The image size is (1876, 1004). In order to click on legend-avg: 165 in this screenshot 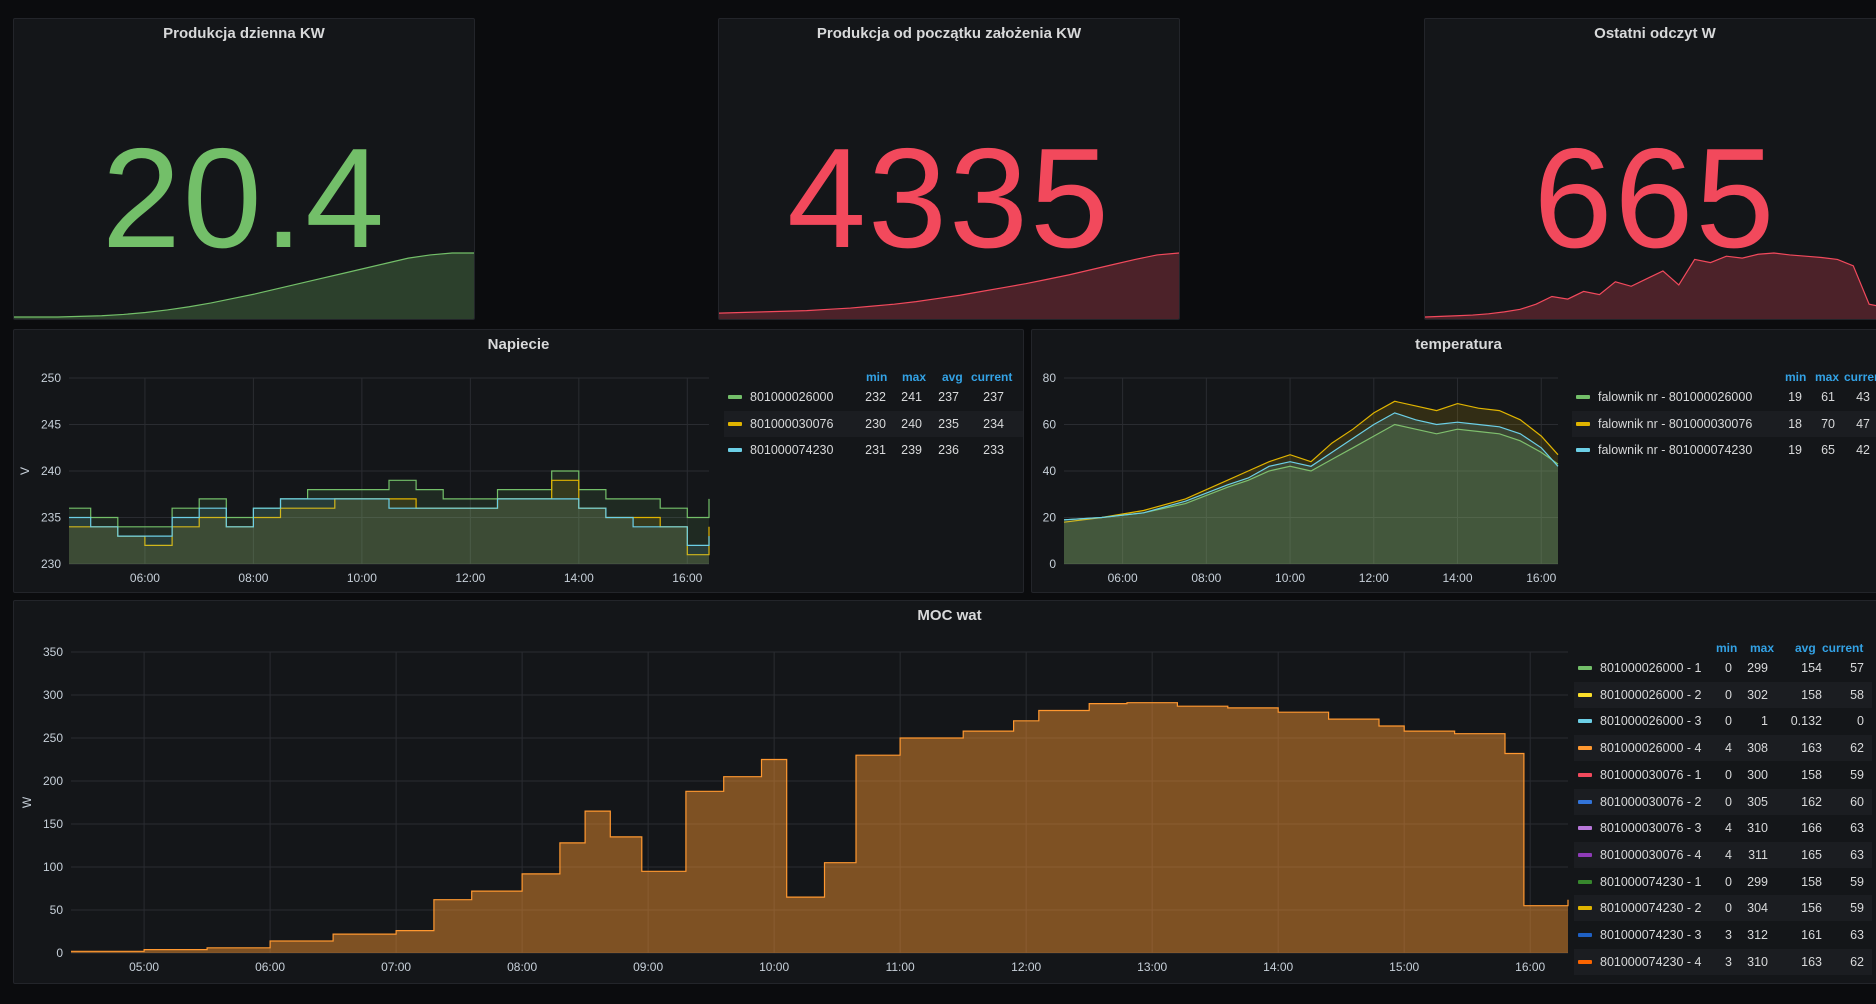, I will do `click(1811, 854)`.